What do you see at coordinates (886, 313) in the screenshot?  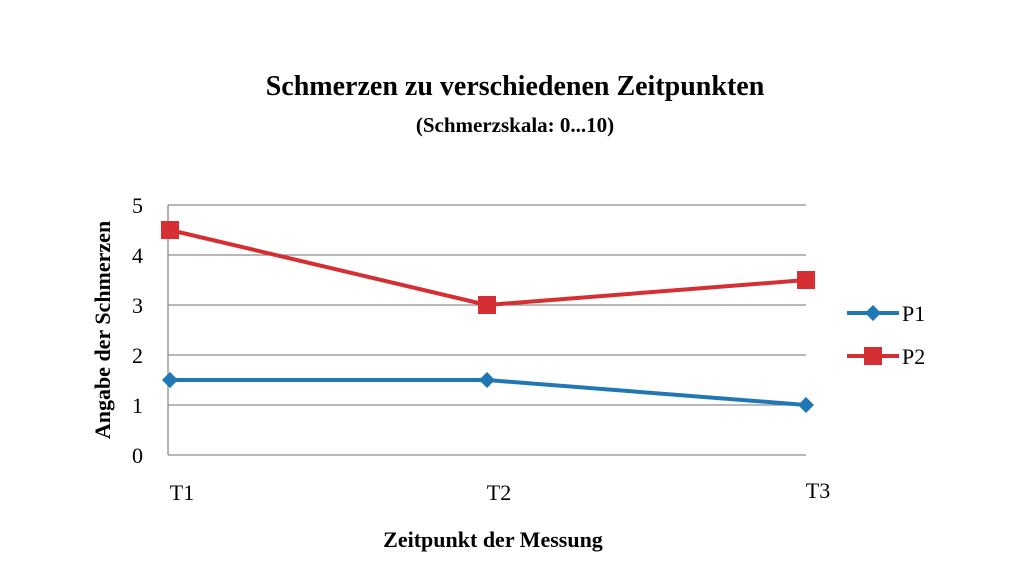 I see `legend-item-P1: P1` at bounding box center [886, 313].